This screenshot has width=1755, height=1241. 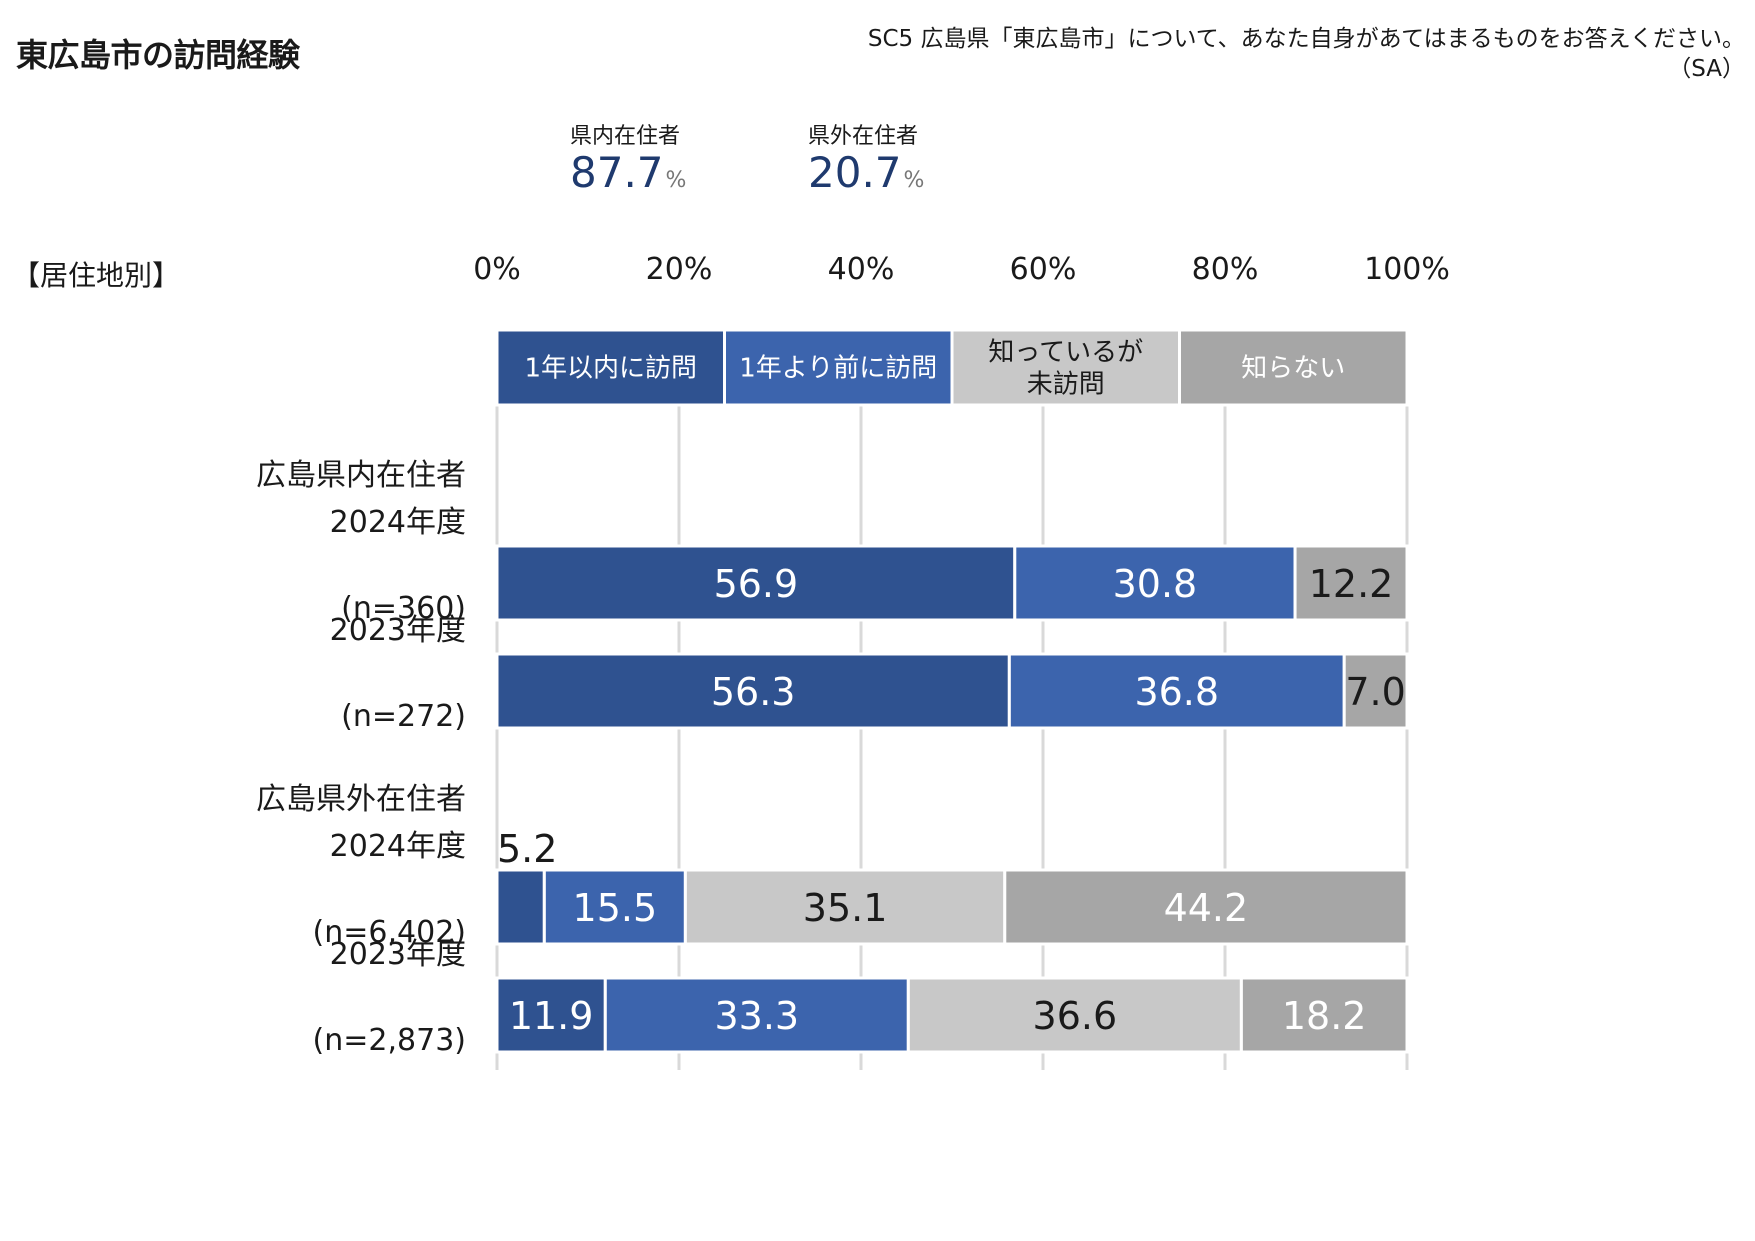 What do you see at coordinates (1407, 269) in the screenshot?
I see `x-tick-label: 100%` at bounding box center [1407, 269].